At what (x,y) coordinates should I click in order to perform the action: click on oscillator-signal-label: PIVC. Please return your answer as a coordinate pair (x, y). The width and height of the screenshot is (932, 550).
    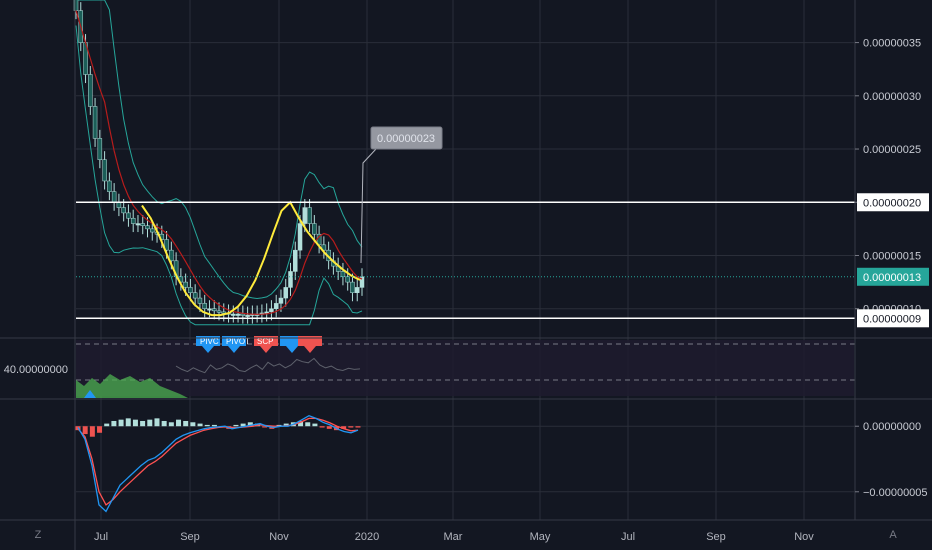
    Looking at the image, I should click on (209, 341).